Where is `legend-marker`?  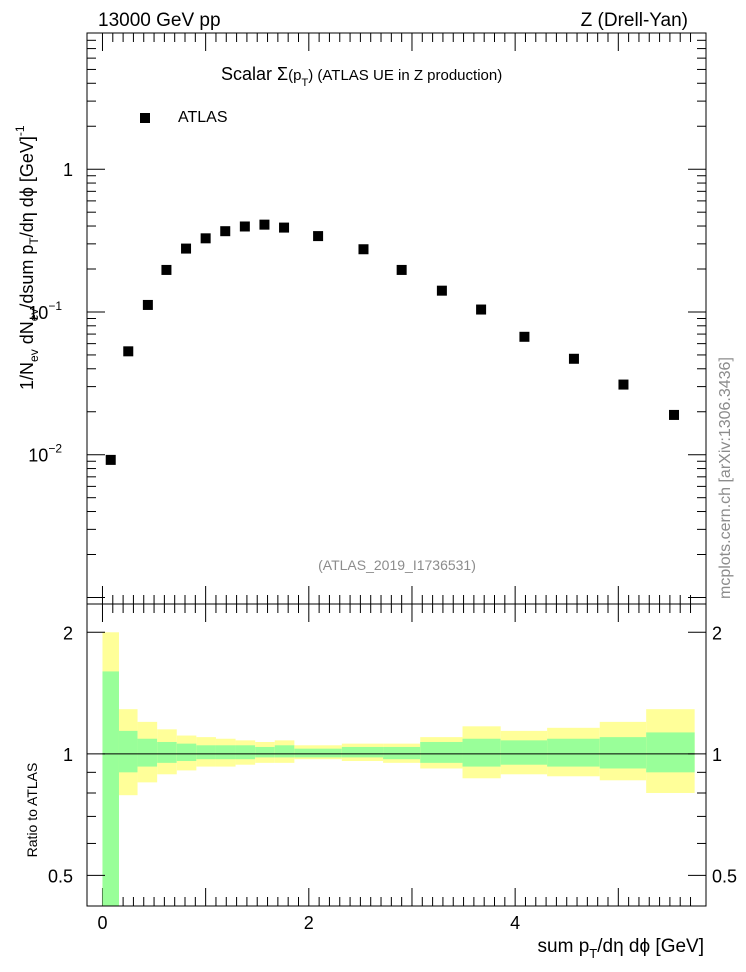
legend-marker is located at coordinates (145, 118).